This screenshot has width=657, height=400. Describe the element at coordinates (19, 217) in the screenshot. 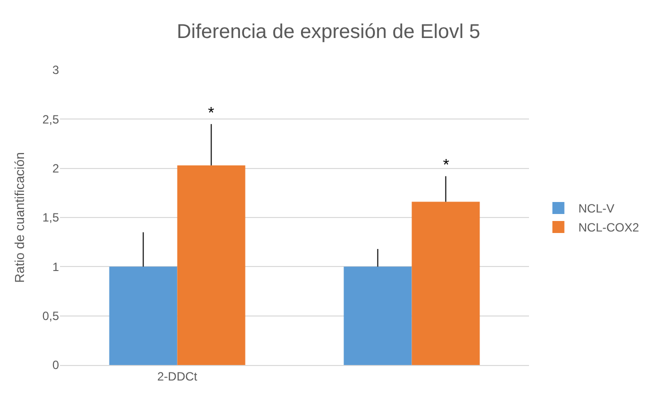

I see `y-axis-title: Ratio de cuantificación` at that location.